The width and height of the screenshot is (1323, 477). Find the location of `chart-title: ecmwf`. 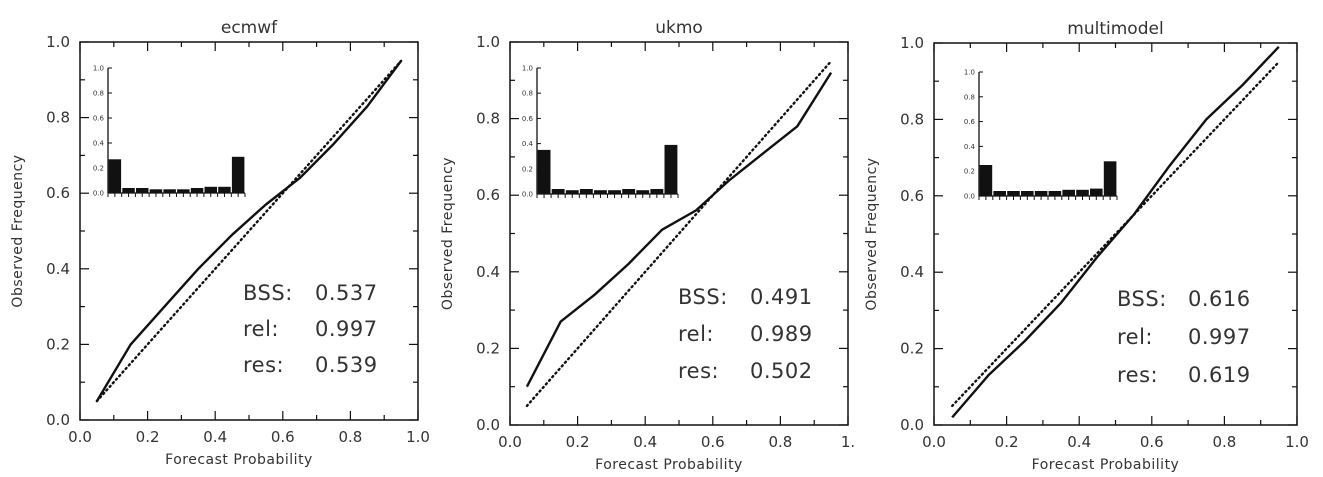

chart-title: ecmwf is located at coordinates (249, 28).